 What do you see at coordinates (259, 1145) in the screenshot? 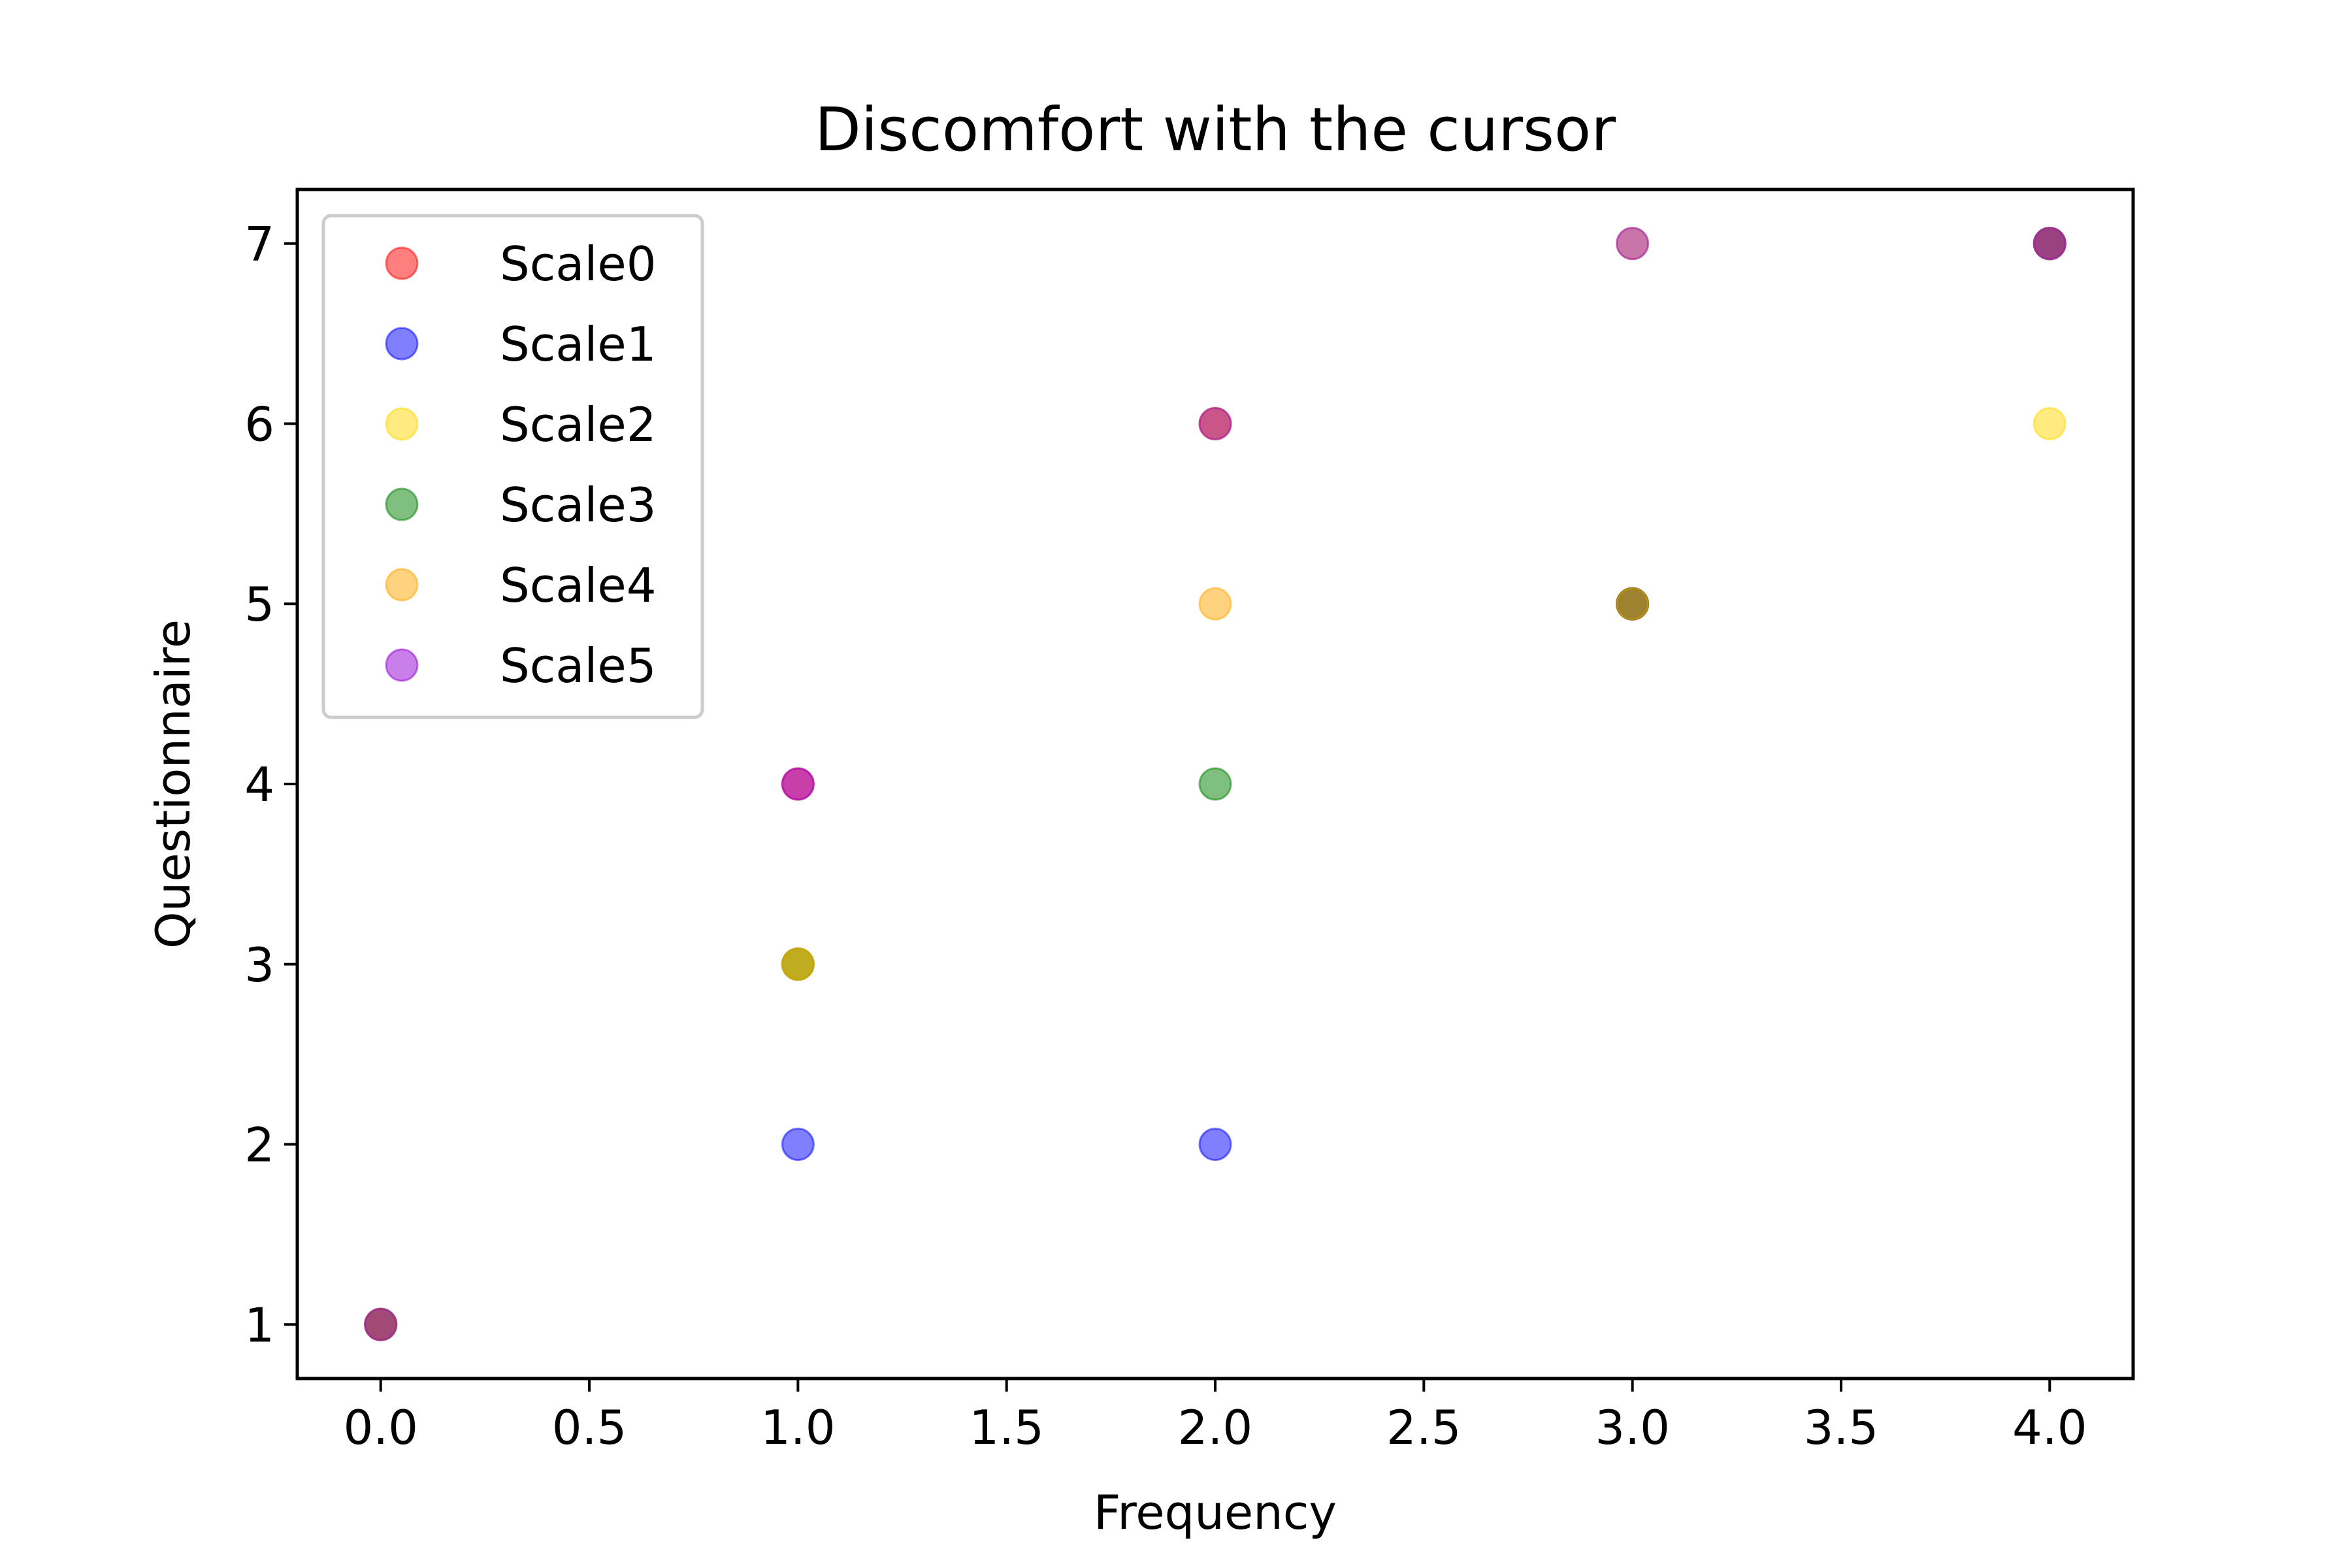
I see `y-tick-label: 2` at bounding box center [259, 1145].